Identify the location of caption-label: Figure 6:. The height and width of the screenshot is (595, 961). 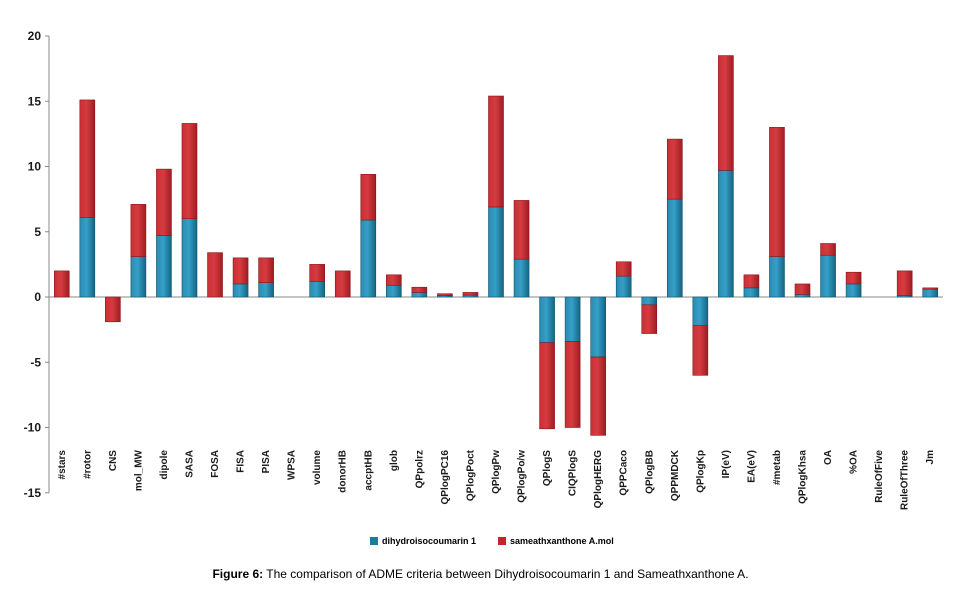
(238, 574).